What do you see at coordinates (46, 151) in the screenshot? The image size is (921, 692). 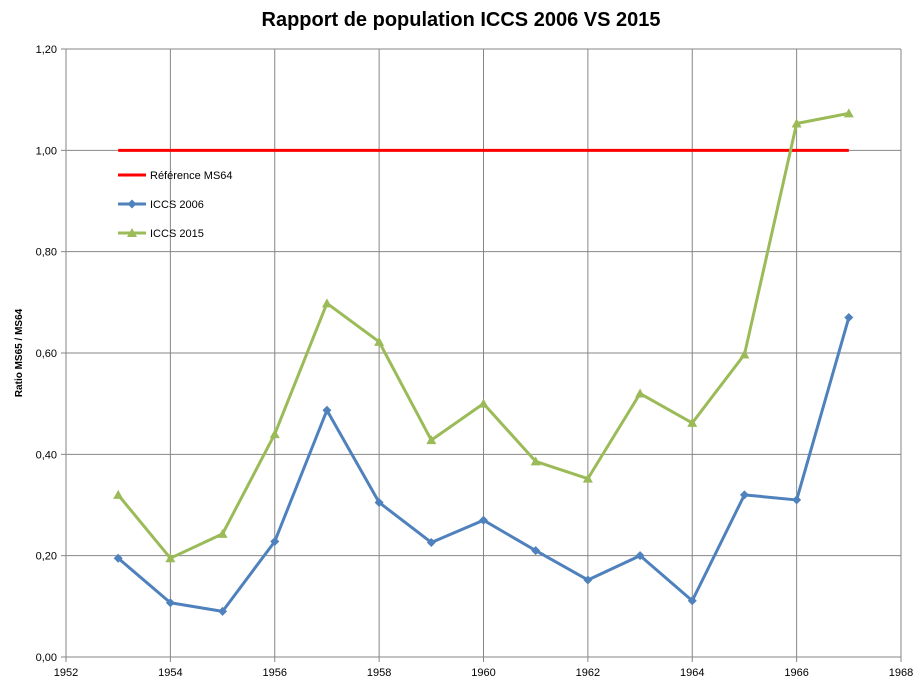 I see `y-tick-label: 1,00` at bounding box center [46, 151].